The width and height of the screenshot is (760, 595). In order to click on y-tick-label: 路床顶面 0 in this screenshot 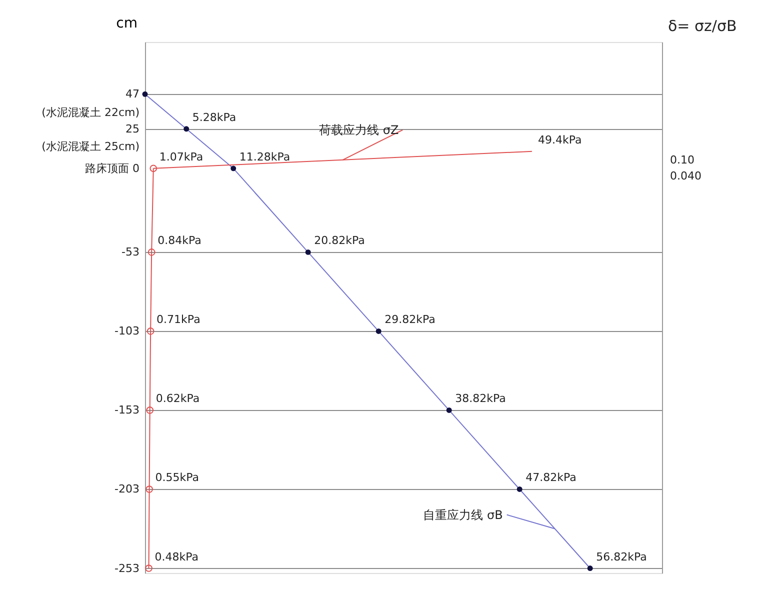, I will do `click(112, 168)`.